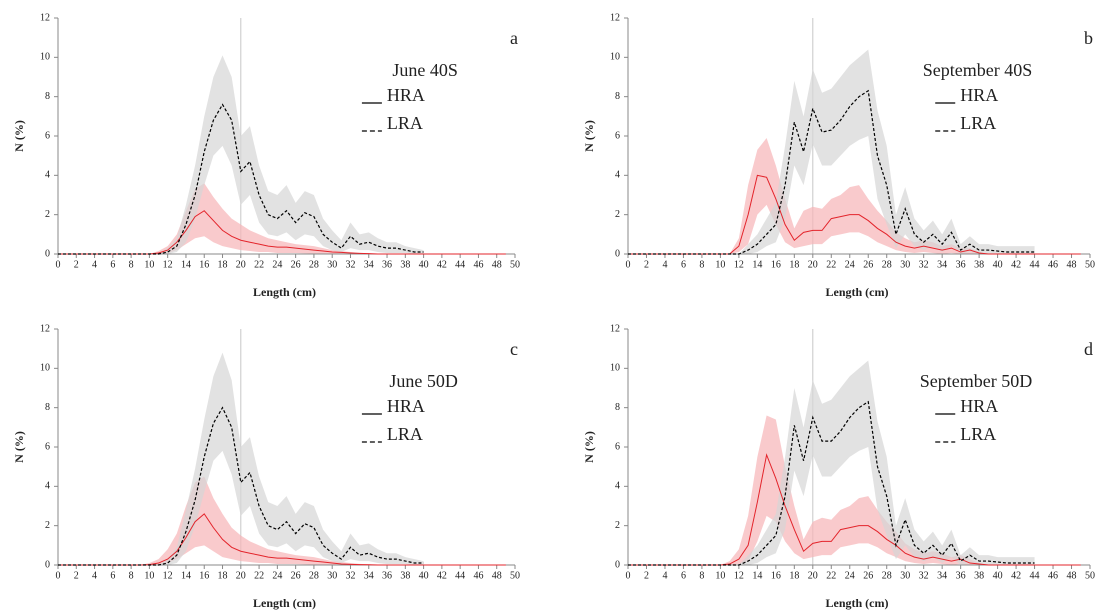  I want to click on x-tick-label: 48, so click(1072, 575).